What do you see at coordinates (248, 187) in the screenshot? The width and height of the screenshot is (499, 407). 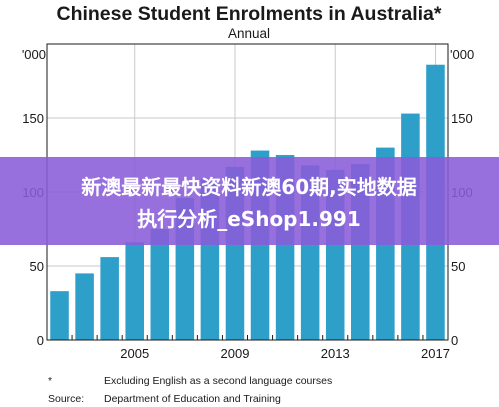 I see `overlay-banner-line1: 新澳最新最快资料新澳60期,实地数据` at bounding box center [248, 187].